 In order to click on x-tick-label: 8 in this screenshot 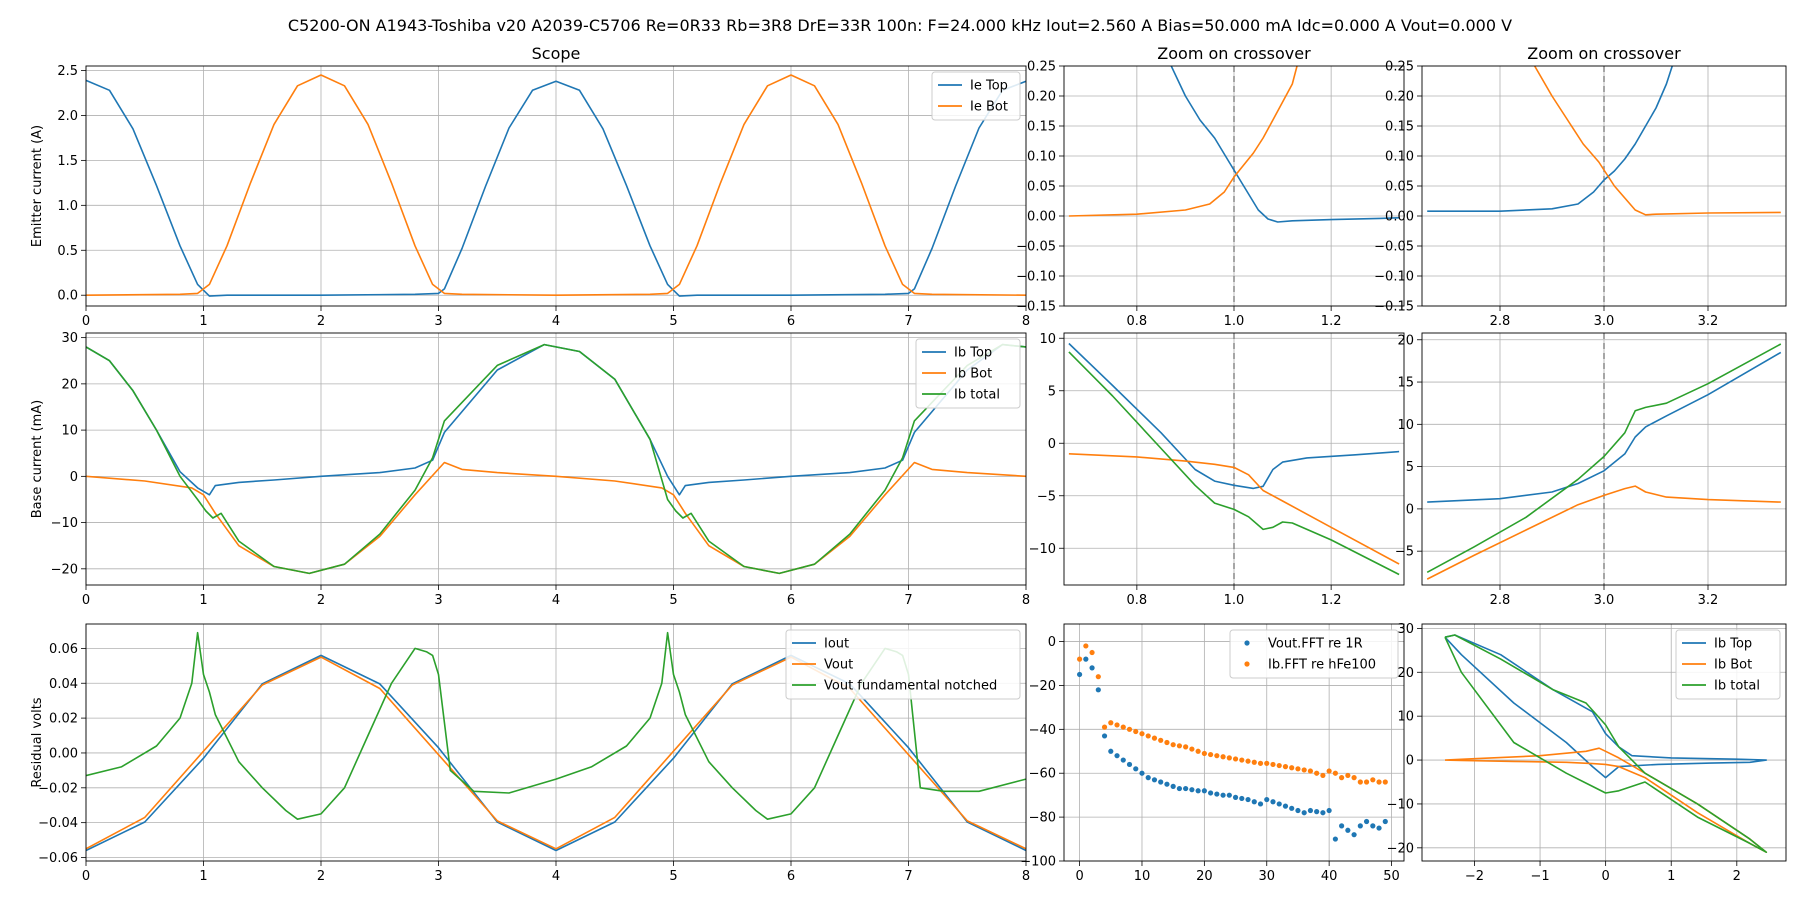, I will do `click(1026, 321)`.